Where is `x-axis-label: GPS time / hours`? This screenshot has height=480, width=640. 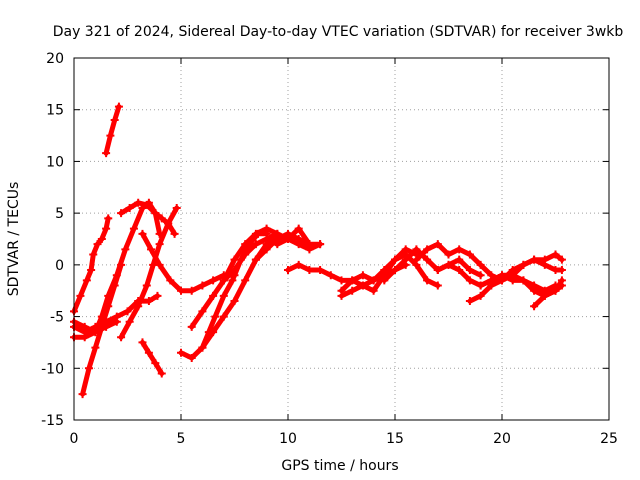 x-axis-label: GPS time / hours is located at coordinates (339, 466).